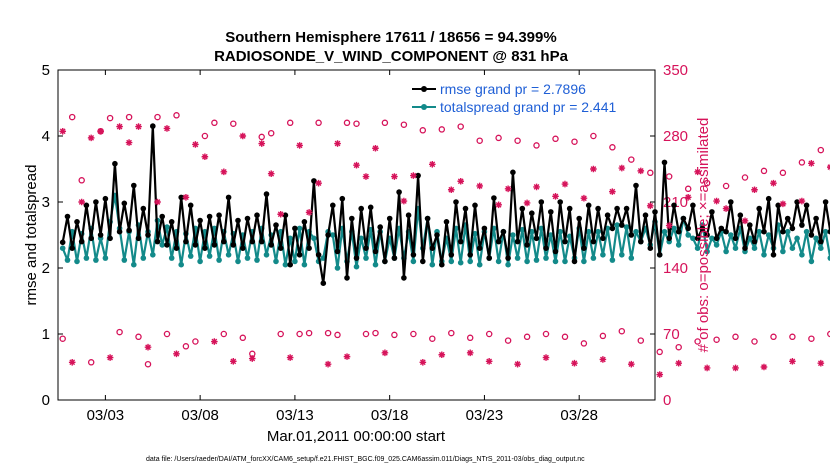 The width and height of the screenshot is (830, 470). I want to click on y-left-tick-label: 5, so click(46, 70).